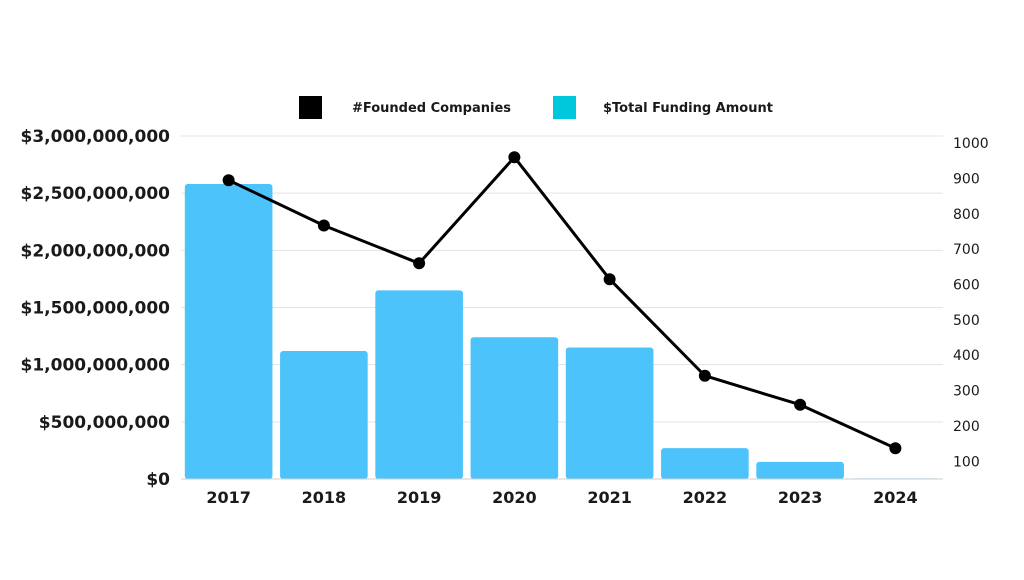 The image size is (1024, 580). Describe the element at coordinates (688, 108) in the screenshot. I see `legend-label: $Total Funding Amount` at that location.